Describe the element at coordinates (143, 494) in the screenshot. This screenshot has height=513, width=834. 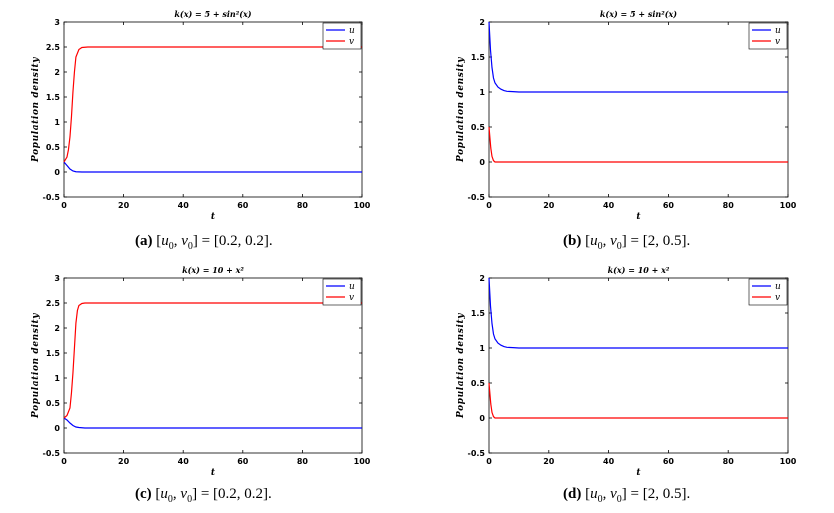
I see `caption-letter: (c)` at that location.